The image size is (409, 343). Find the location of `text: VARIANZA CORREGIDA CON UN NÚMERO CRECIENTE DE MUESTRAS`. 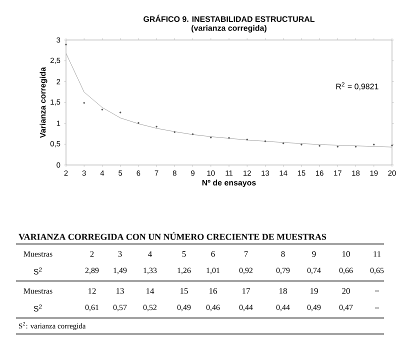

text: VARIANZA CORREGIDA CON UN NÚMERO CRECIENTE DE MUESTRAS is located at coordinates (172, 236).